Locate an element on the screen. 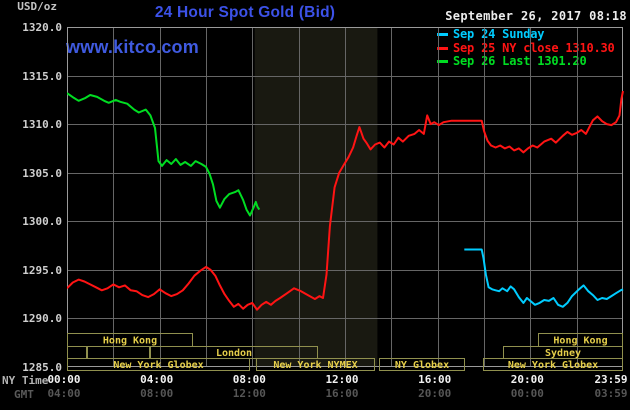 The image size is (630, 410). chart-timestamp: September 26, 2017 08:18 is located at coordinates (536, 16).